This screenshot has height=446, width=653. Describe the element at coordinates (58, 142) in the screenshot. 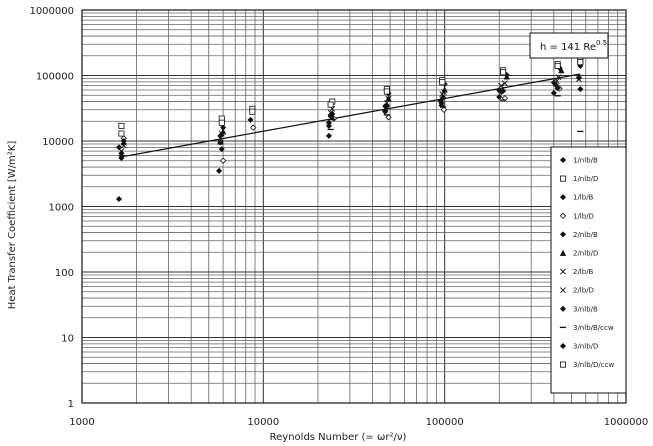

I see `y-tick-label: 10000` at that location.